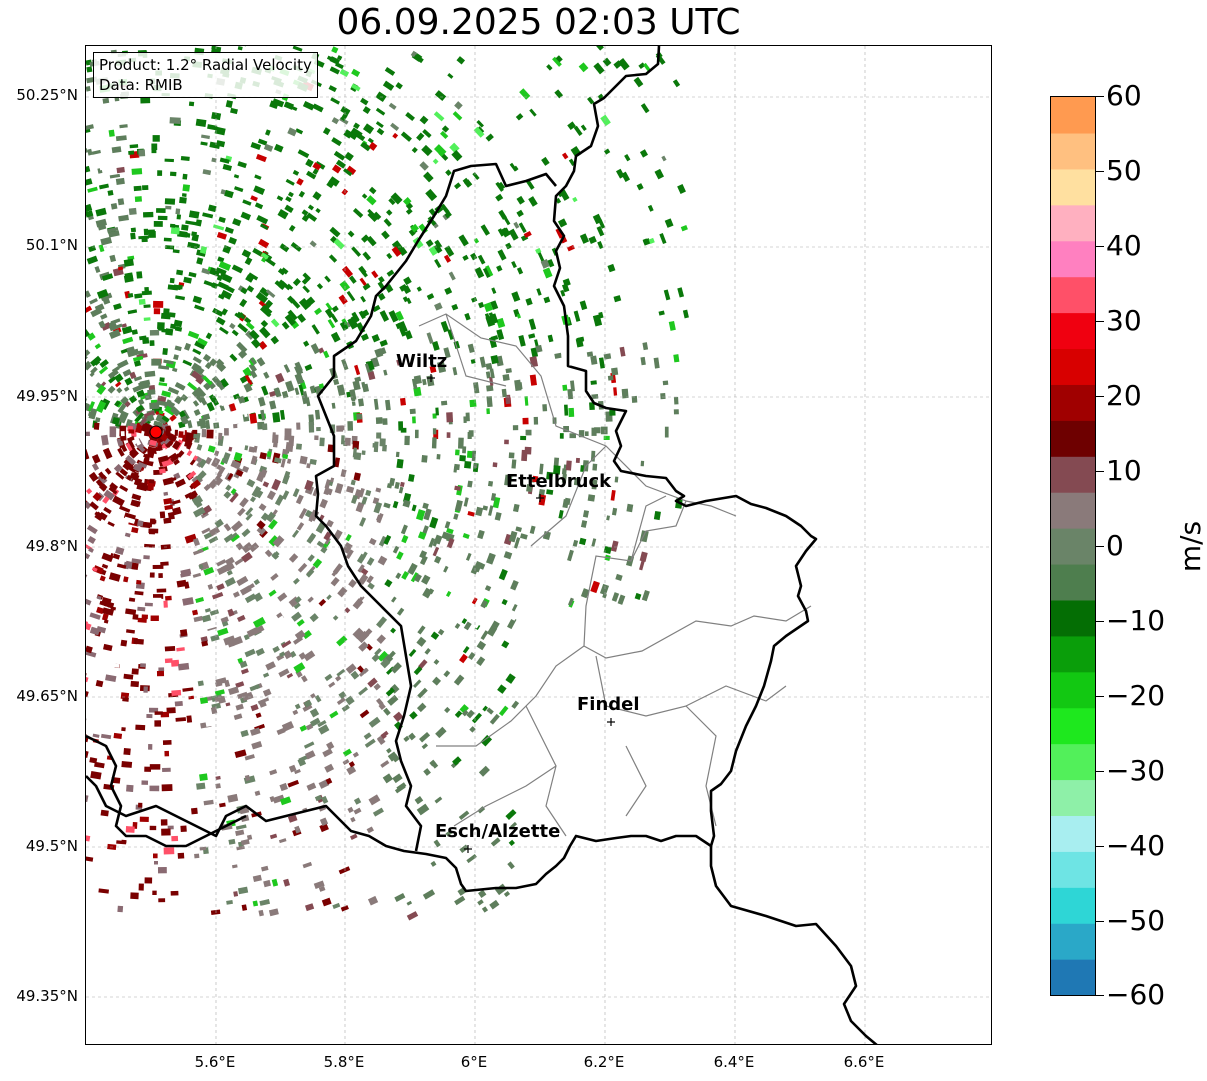  I want to click on city-label-wiltz: Wiltz, so click(422, 361).